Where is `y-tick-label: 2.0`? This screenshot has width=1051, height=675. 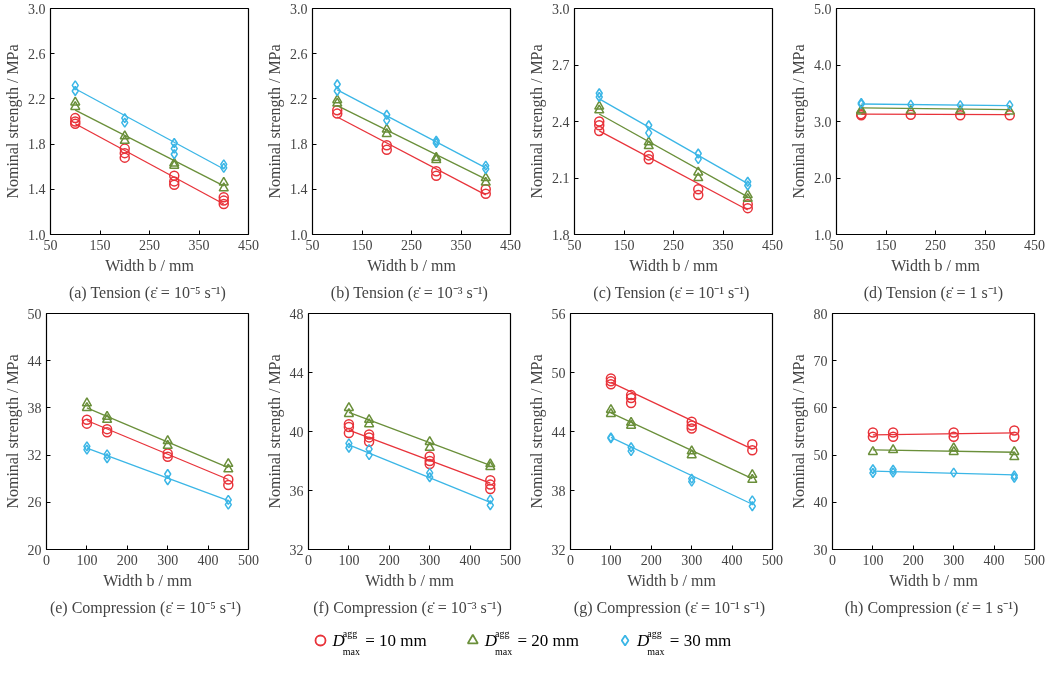
y-tick-label: 2.0 is located at coordinates (823, 178).